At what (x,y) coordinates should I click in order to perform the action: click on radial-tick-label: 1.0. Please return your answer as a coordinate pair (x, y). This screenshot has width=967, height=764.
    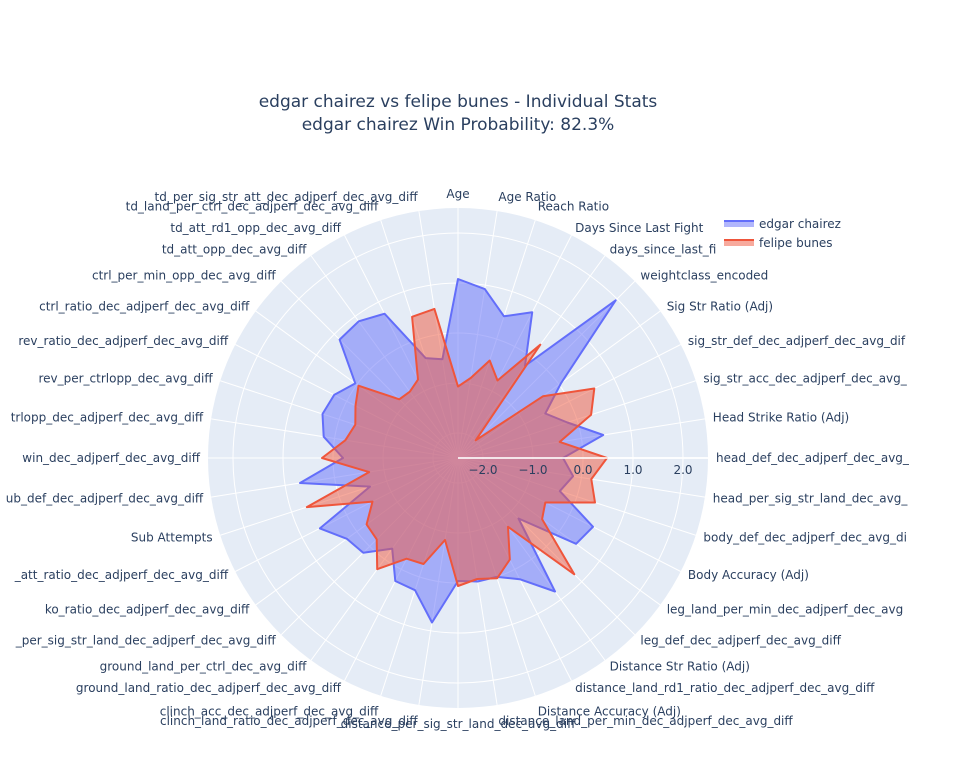
    Looking at the image, I should click on (632, 470).